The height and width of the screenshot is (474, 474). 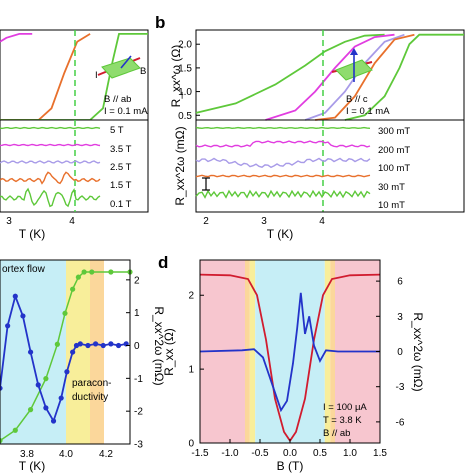 What do you see at coordinates (97, 352) in the screenshot?
I see `panel-c-band-orange` at bounding box center [97, 352].